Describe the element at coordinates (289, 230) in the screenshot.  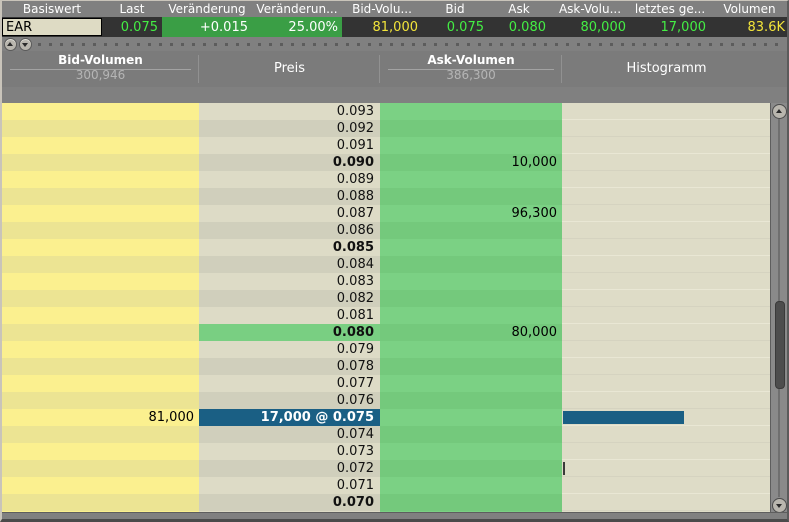
I see `price-cell: 0.086` at that location.